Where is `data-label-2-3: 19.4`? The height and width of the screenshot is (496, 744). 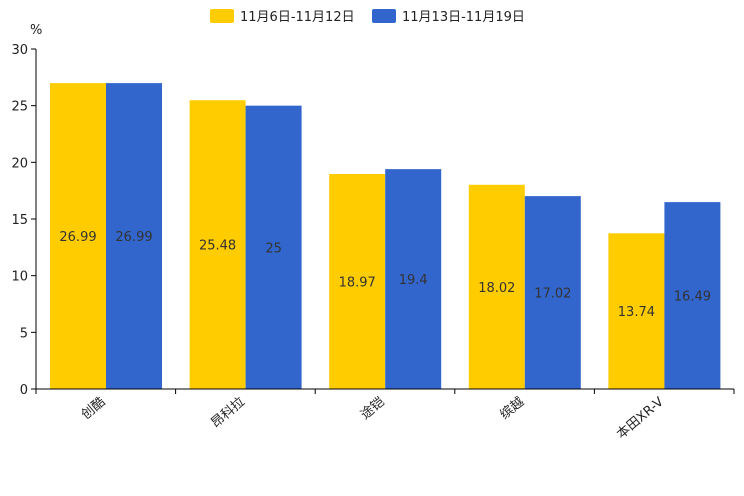 data-label-2-3: 19.4 is located at coordinates (413, 280).